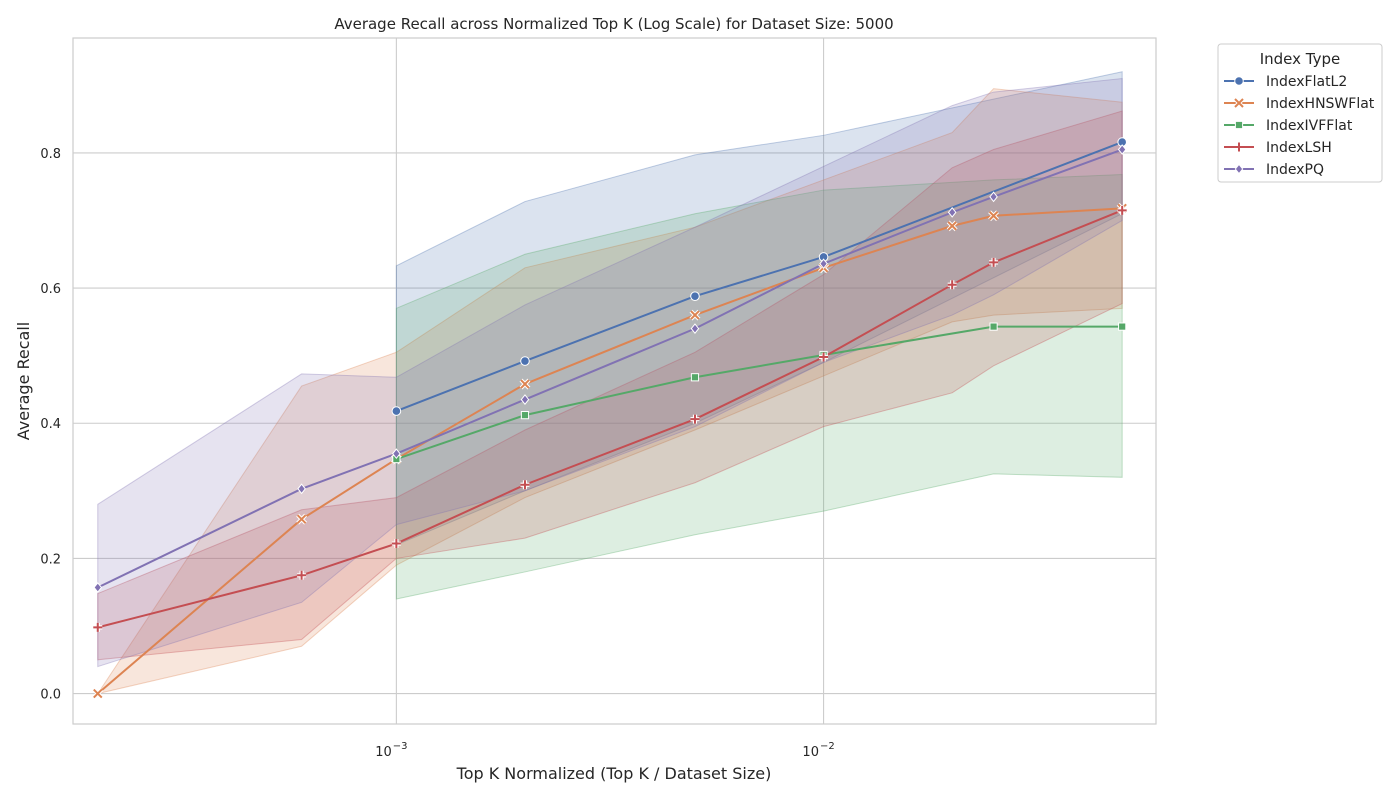  Describe the element at coordinates (614, 773) in the screenshot. I see `x-axis-label: Top K Normalized (Top K / Dataset Size)` at that location.